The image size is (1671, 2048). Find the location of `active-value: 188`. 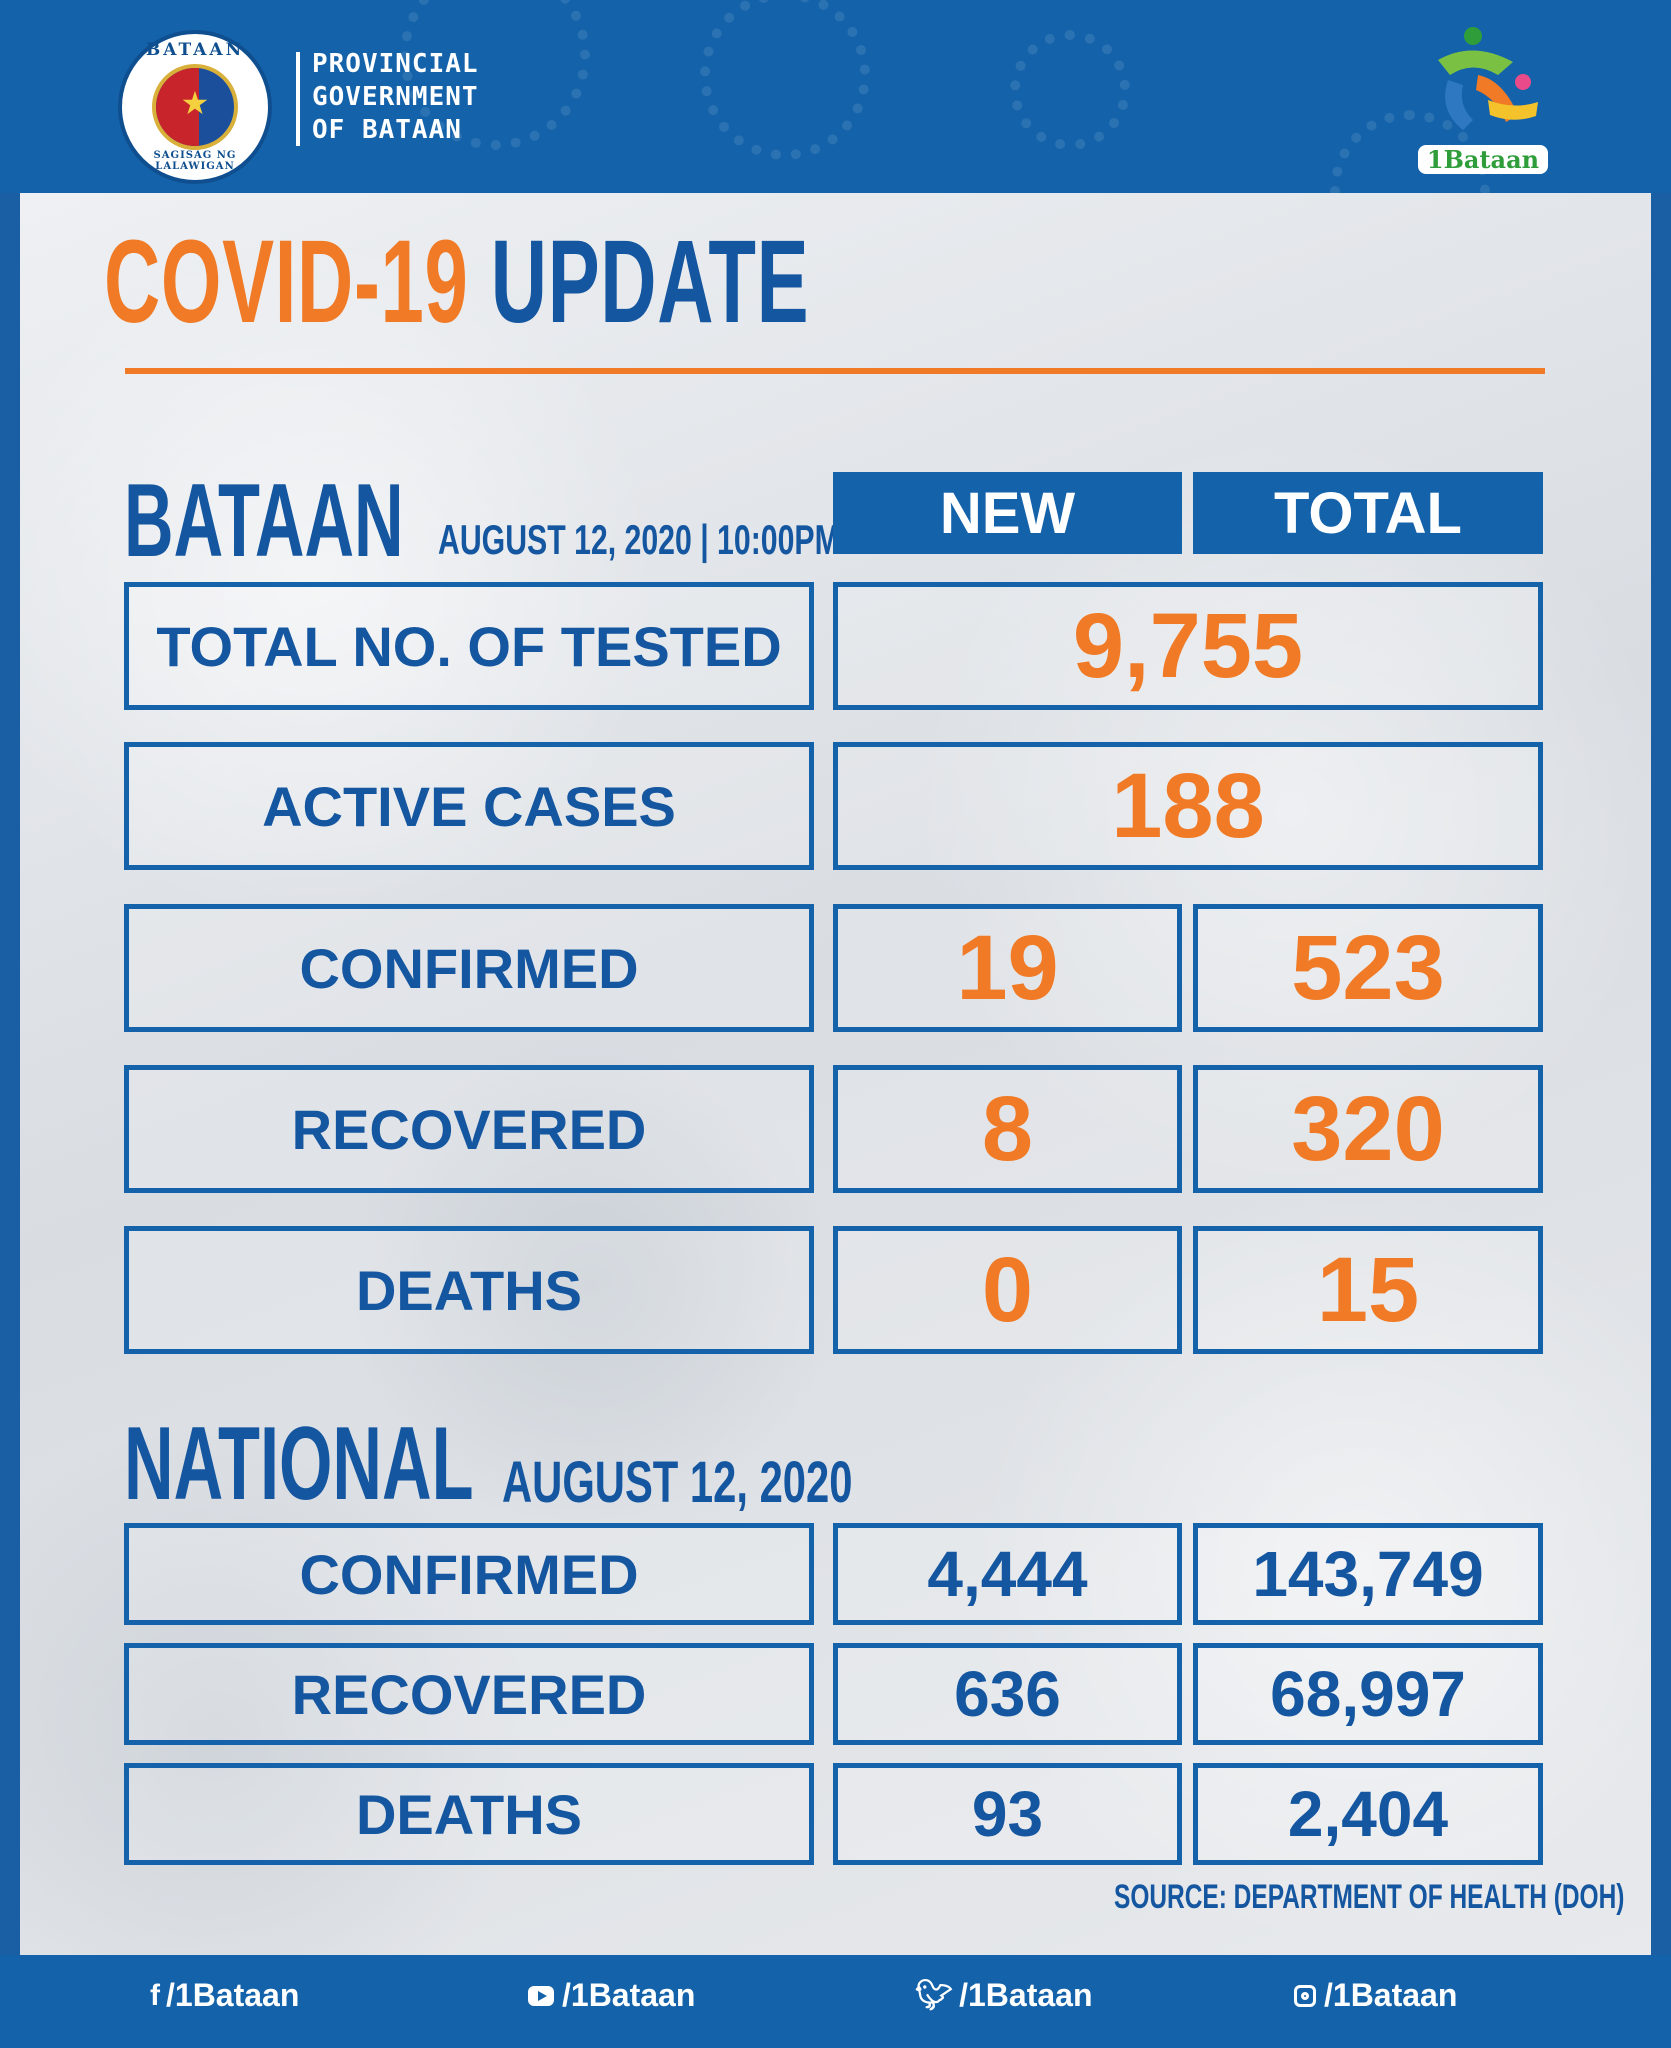

active-value: 188 is located at coordinates (1188, 805).